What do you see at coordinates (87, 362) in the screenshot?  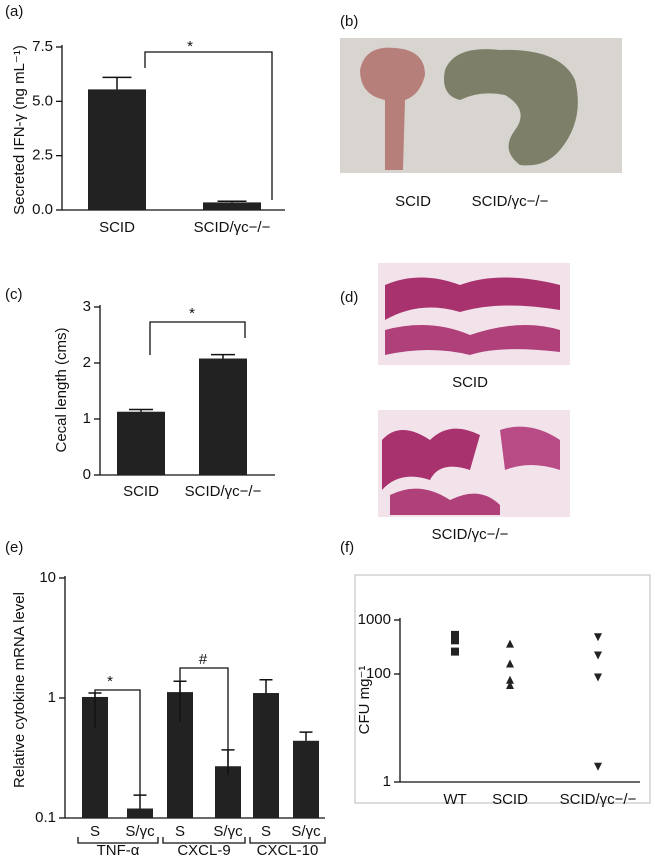 I see `y-tick-label: 2` at bounding box center [87, 362].